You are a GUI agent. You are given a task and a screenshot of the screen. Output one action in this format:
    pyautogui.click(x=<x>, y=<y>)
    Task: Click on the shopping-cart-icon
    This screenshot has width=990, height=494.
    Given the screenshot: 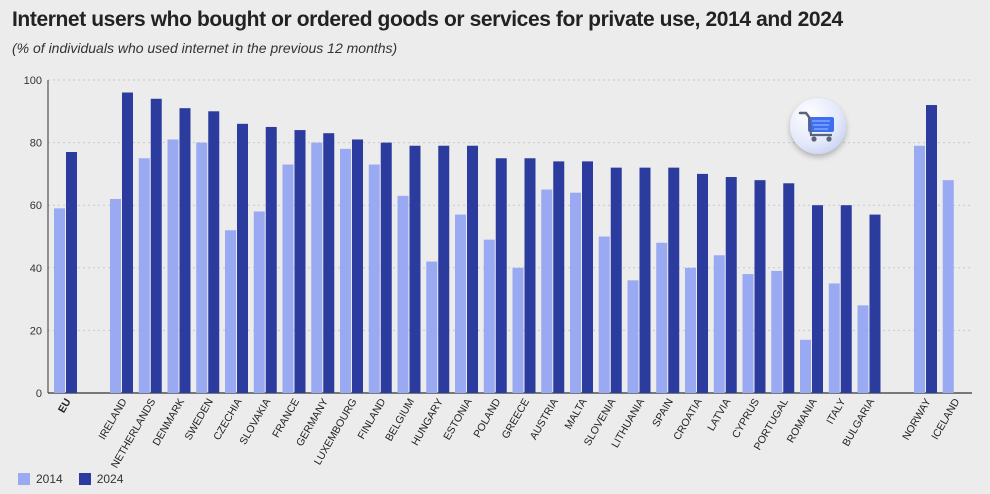 What is the action you would take?
    pyautogui.click(x=818, y=126)
    